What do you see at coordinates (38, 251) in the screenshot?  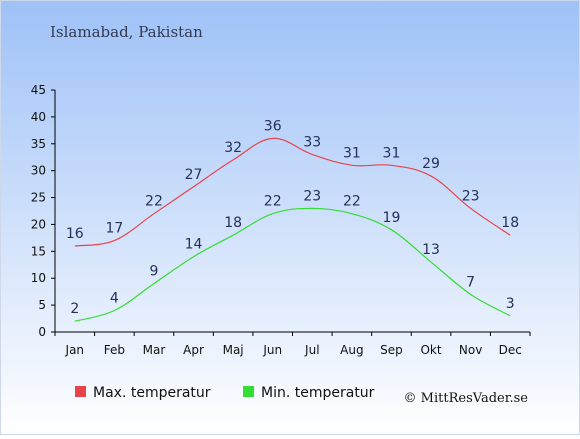 I see `y-tick-label: 15` at bounding box center [38, 251].